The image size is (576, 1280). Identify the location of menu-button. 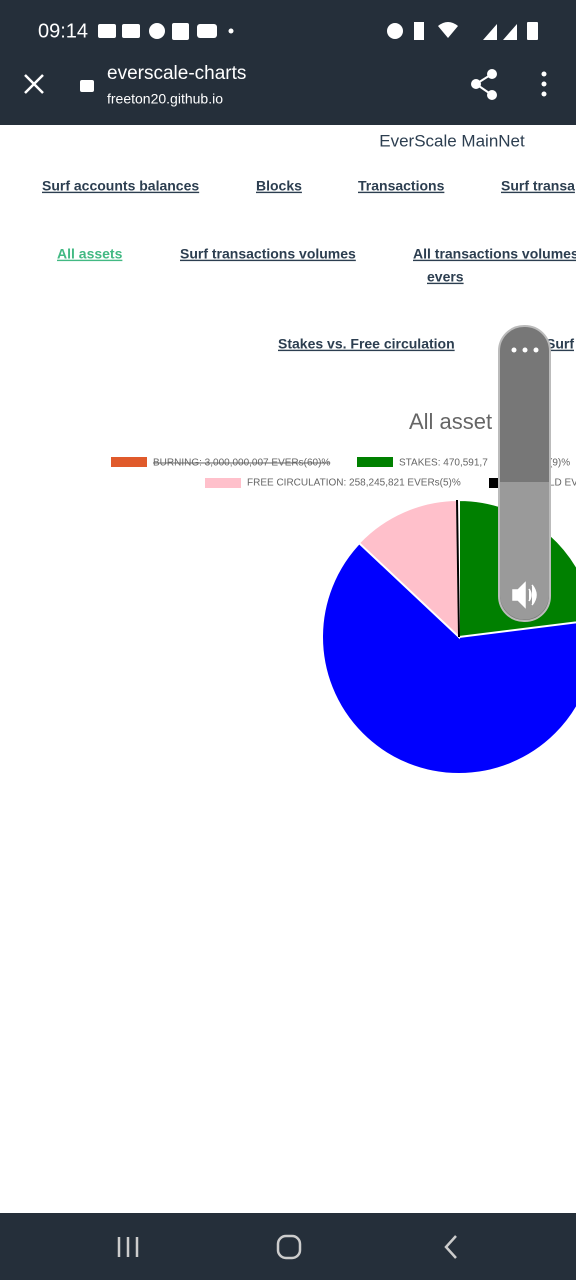
(544, 84).